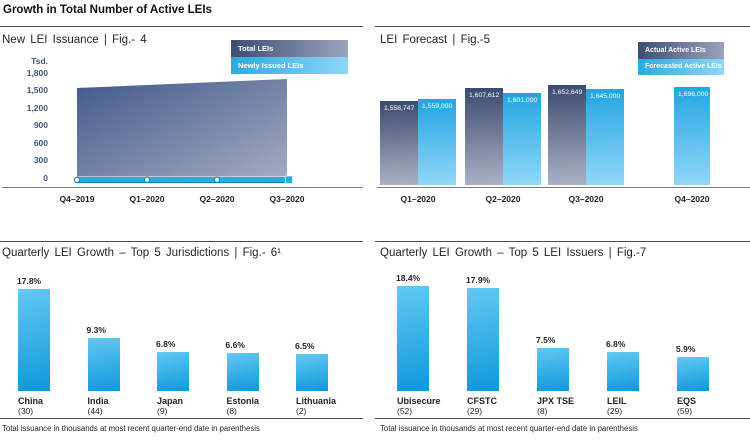 Image resolution: width=750 pixels, height=446 pixels. What do you see at coordinates (556, 401) in the screenshot?
I see `category-label: JPX TSE` at bounding box center [556, 401].